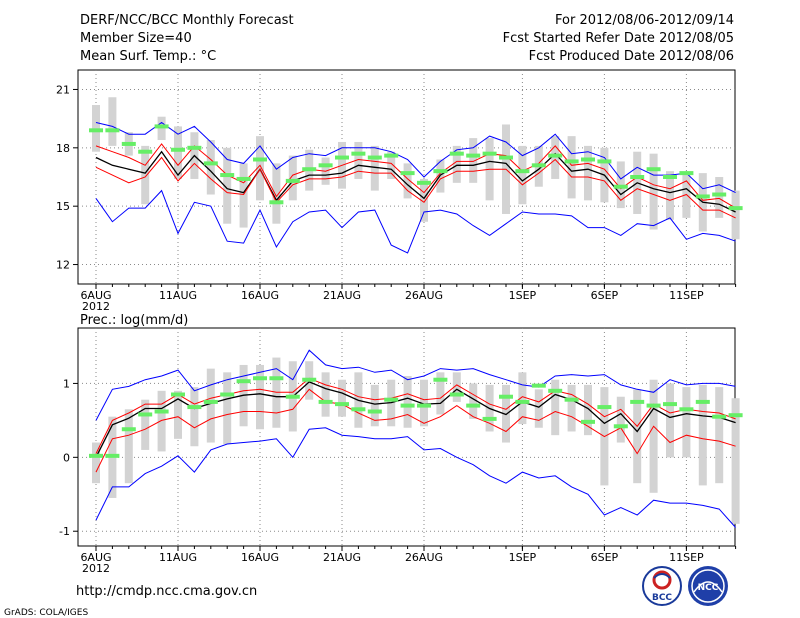 Image resolution: width=800 pixels, height=618 pixels. What do you see at coordinates (63, 265) in the screenshot?
I see `y-tick-label: 12` at bounding box center [63, 265].